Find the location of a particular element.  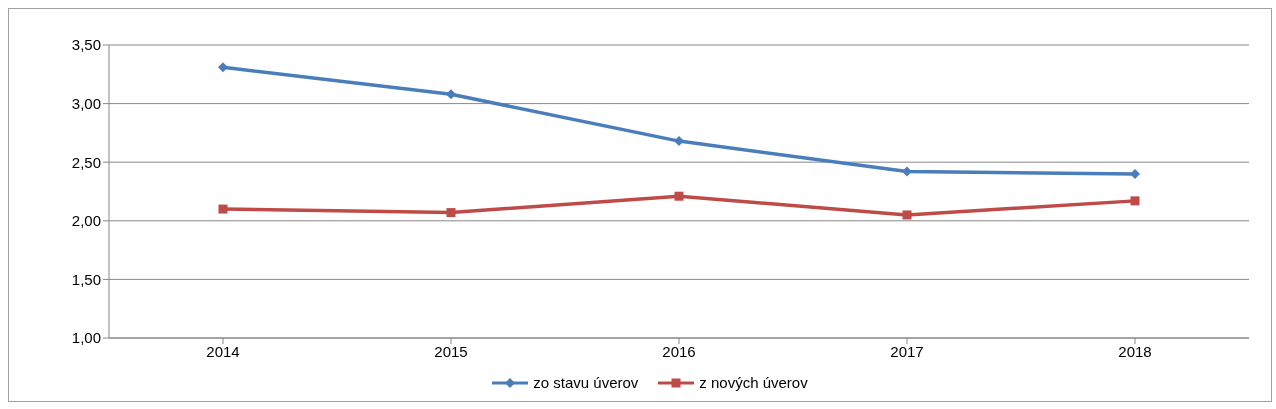

y-tick-label: 3,50 is located at coordinates (86, 45).